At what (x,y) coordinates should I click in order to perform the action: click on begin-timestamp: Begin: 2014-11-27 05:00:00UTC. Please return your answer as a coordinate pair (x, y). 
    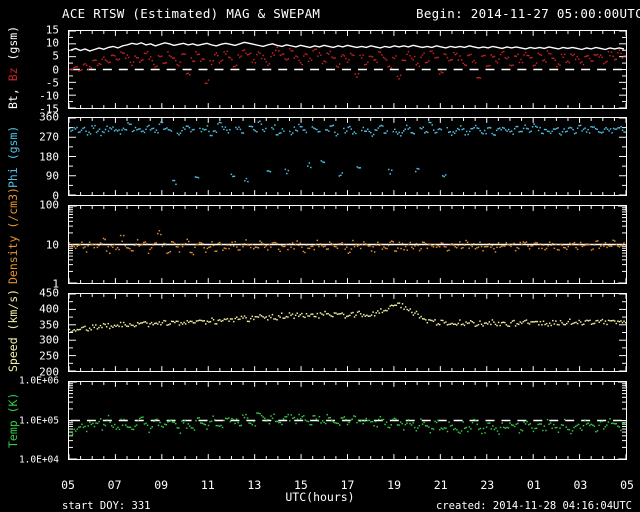
    Looking at the image, I should click on (528, 13).